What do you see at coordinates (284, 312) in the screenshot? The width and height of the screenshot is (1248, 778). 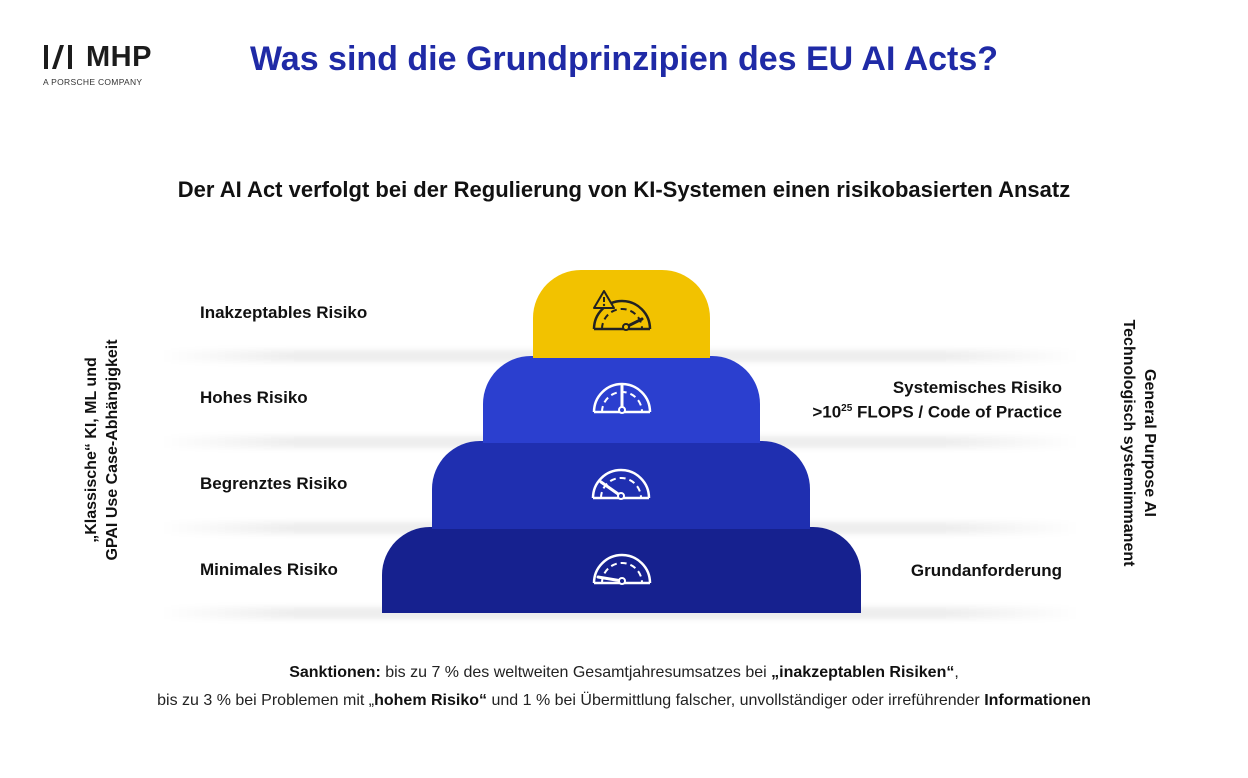 I see `level-label-inakzeptabel: Inakzeptables Risiko` at bounding box center [284, 312].